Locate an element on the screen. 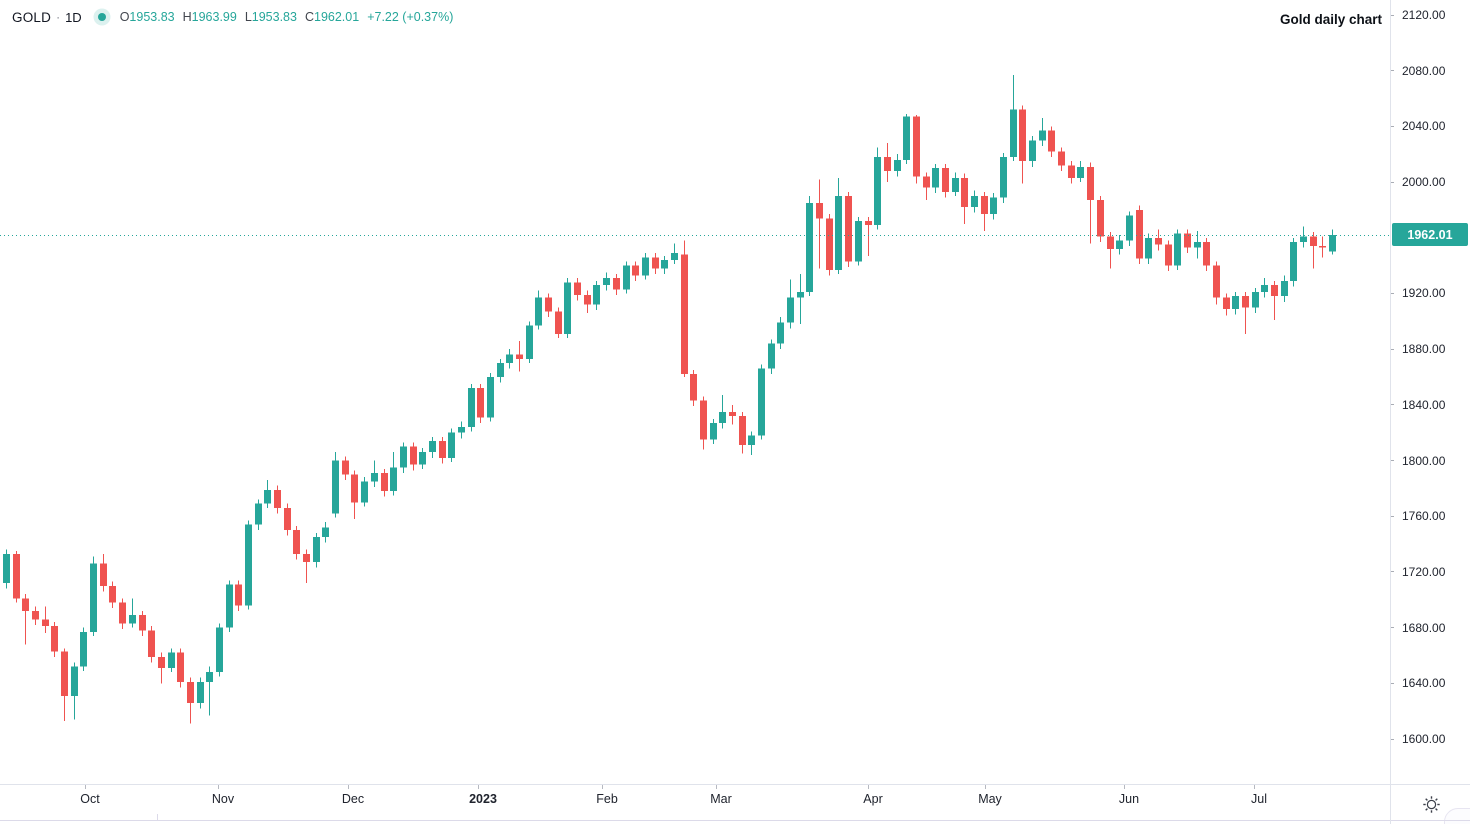 This screenshot has height=824, width=1470. chart-title-annotation: Gold daily chart is located at coordinates (1330, 19).